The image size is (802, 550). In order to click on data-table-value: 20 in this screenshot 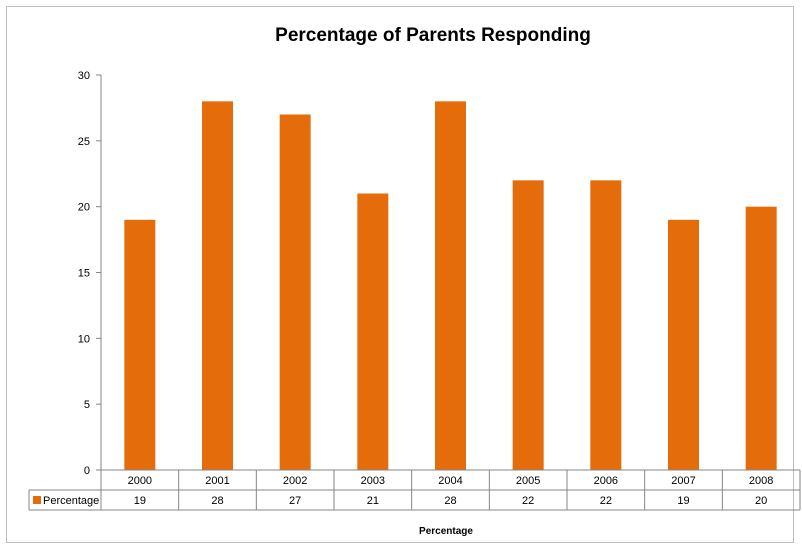, I will do `click(761, 501)`.